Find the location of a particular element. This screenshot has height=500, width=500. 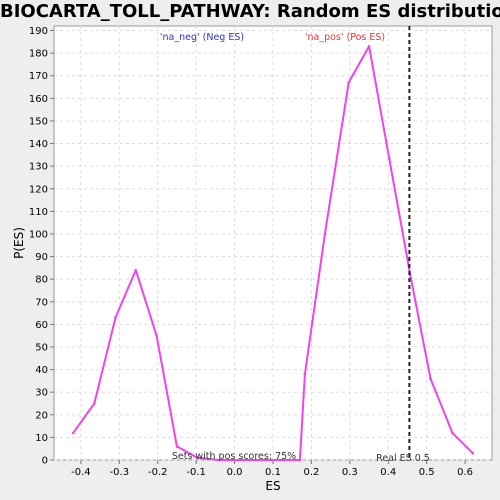

y-tick-label: 130 is located at coordinates (38, 167).